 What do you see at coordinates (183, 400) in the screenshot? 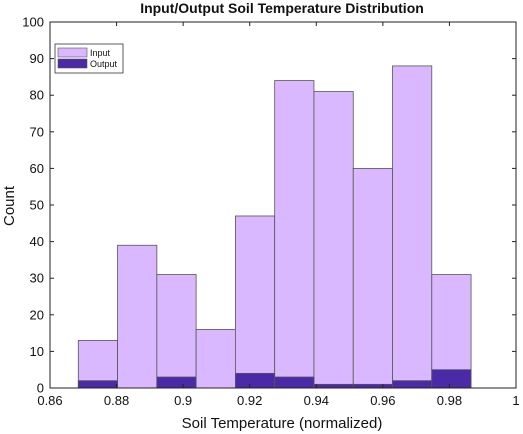
I see `x-tick-label: 0.9` at bounding box center [183, 400].